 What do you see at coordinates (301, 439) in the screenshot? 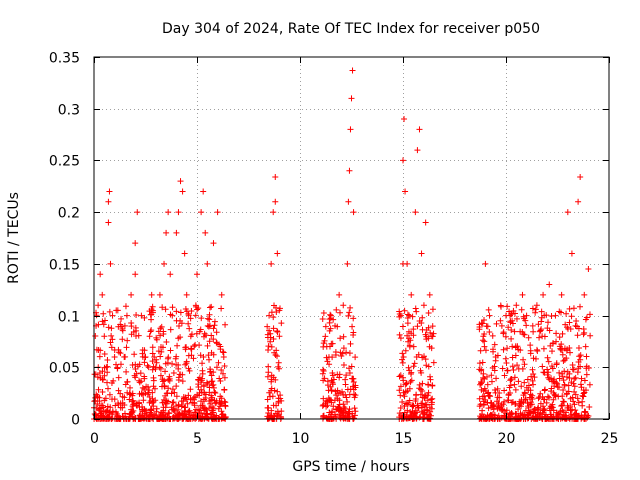
I see `x-tick-label: 10` at bounding box center [301, 439].